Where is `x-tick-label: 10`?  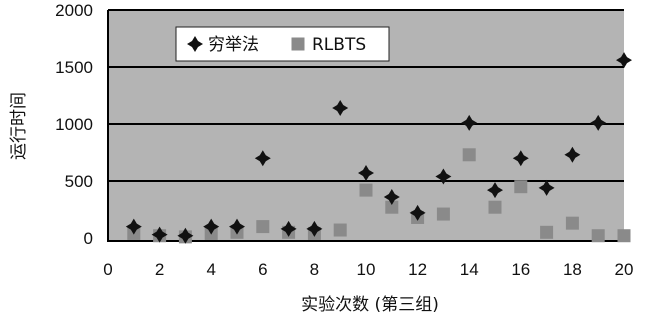
x-tick-label: 10 is located at coordinates (366, 269).